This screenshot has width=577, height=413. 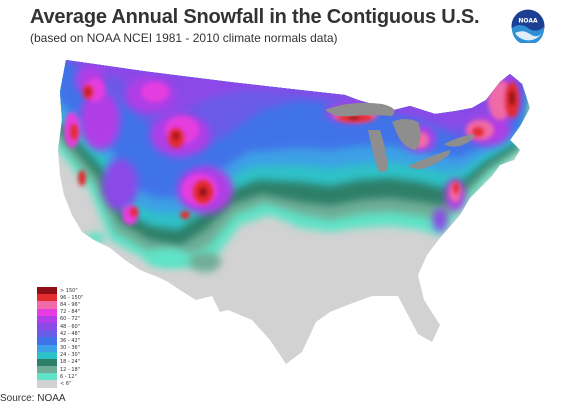 I want to click on legend-item: 18 - 24", so click(x=67, y=362).